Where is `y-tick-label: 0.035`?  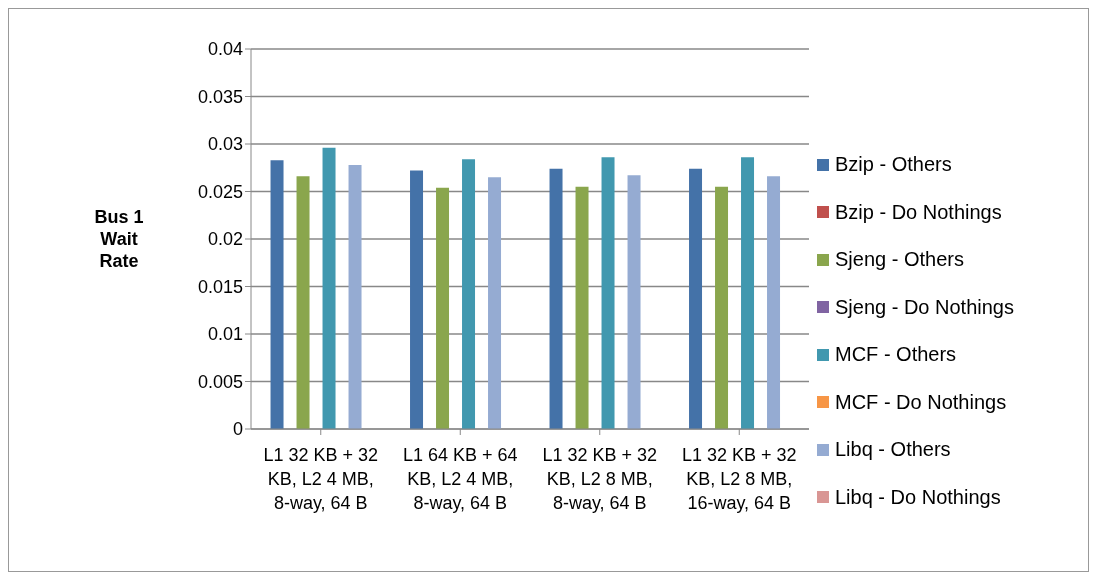 y-tick-label: 0.035 is located at coordinates (220, 96).